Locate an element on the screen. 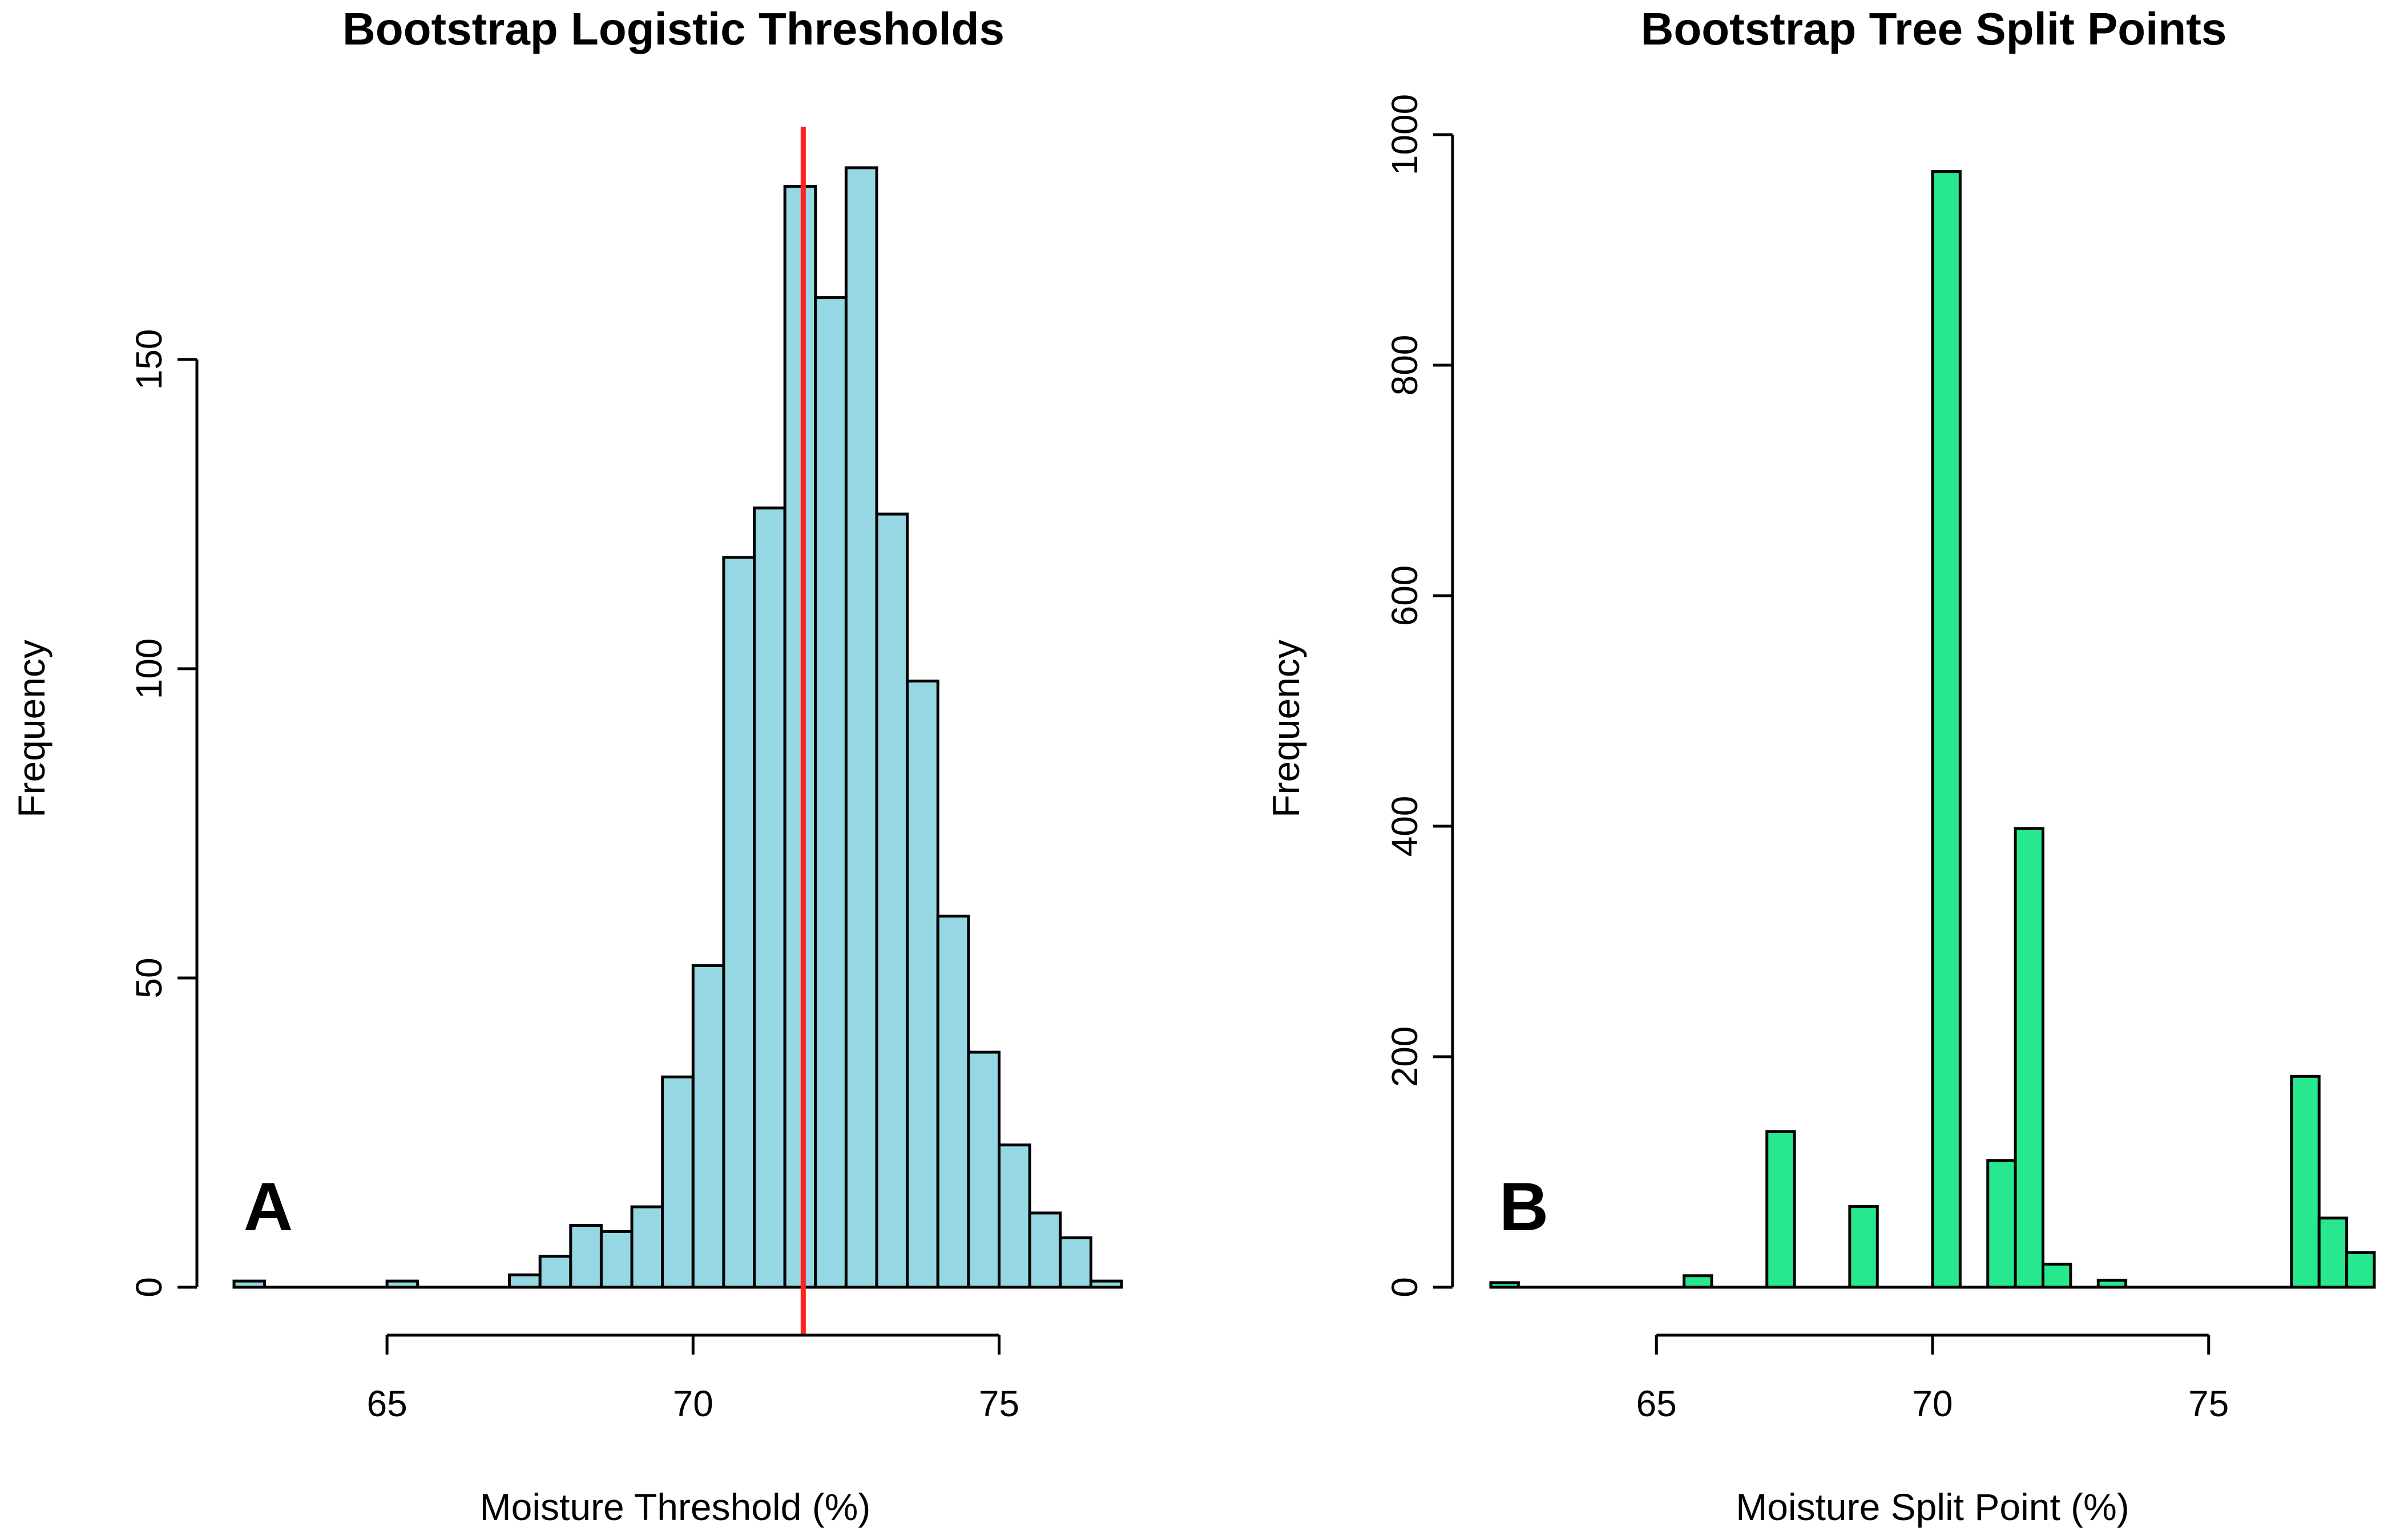  panel-b-y-axis: 0 200 400 600 800 1000 is located at coordinates (1419, 696).